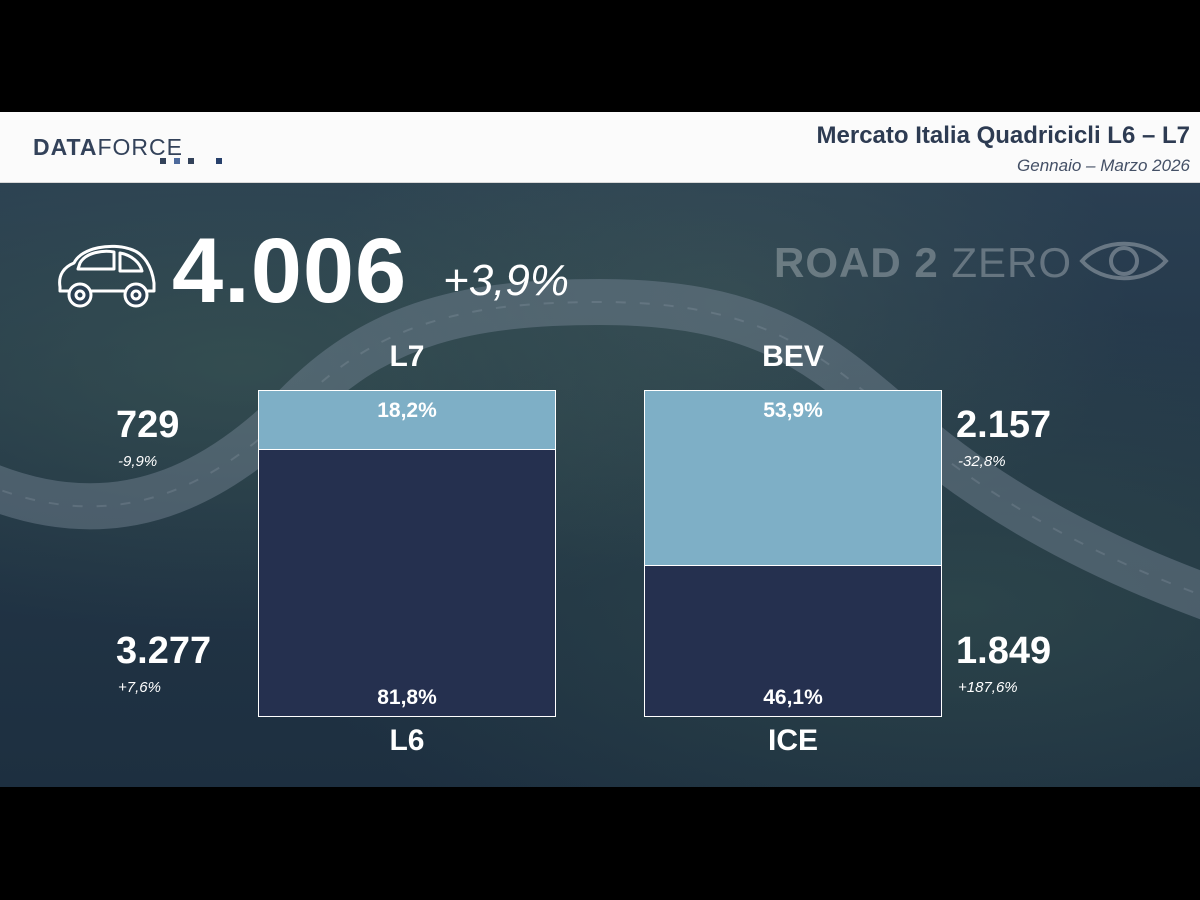  What do you see at coordinates (863, 262) in the screenshot?
I see `brand-text-bold: ROAD 2` at bounding box center [863, 262].